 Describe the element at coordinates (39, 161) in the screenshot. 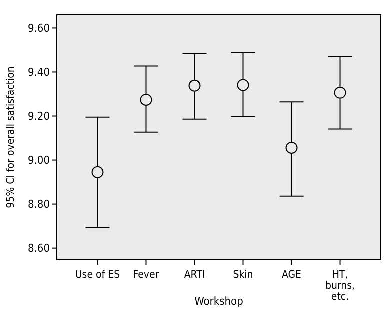

I see `y-tick-label: 9.00` at that location.